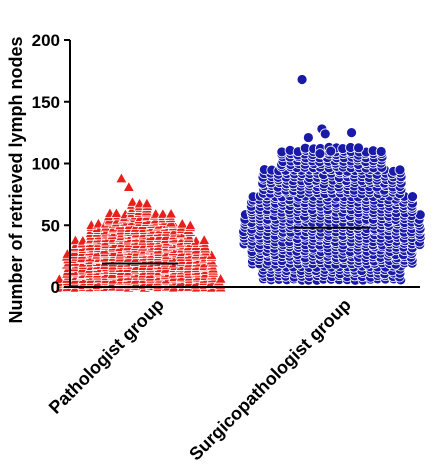 Image resolution: width=446 pixels, height=470 pixels. I want to click on x-category-label-pathologist: Pathologist group, so click(106, 356).